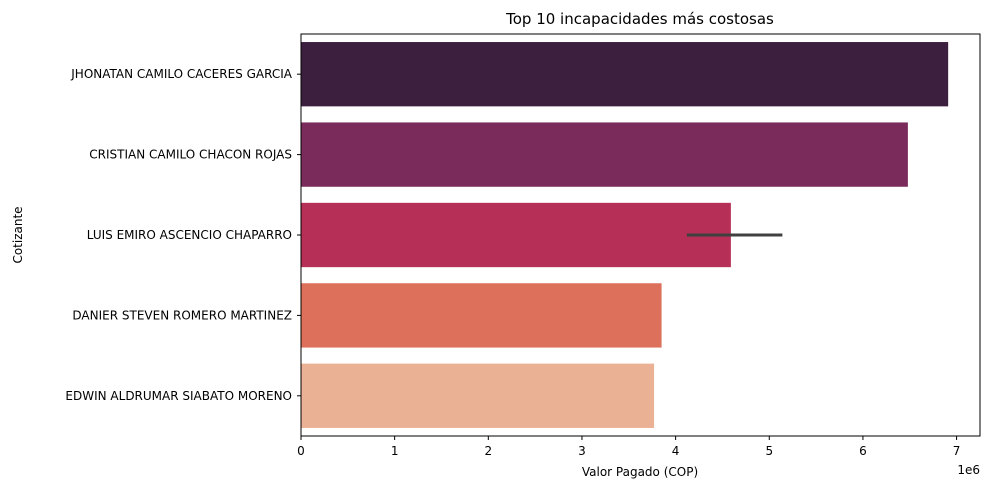 The width and height of the screenshot is (989, 490). What do you see at coordinates (181, 74) in the screenshot?
I see `y-tick-label-0: JHONATAN CAMILO CACERES GARCIA` at bounding box center [181, 74].